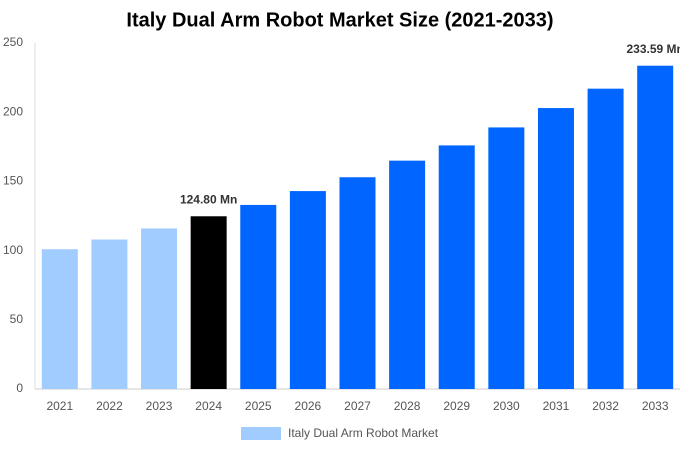  Describe the element at coordinates (59, 406) in the screenshot. I see `x-tick-label: 2021` at that location.